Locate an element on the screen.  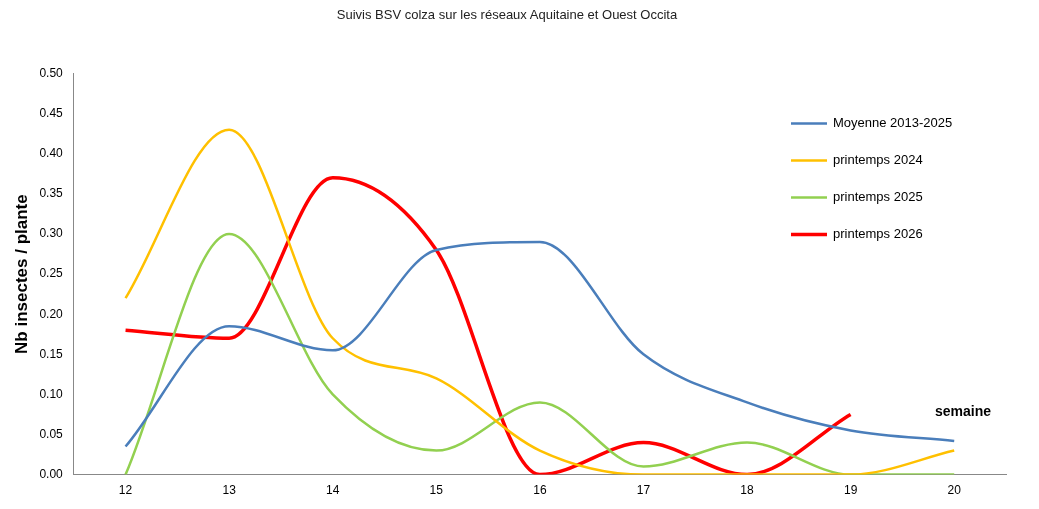
legend-label: printemps 2025 is located at coordinates (878, 197).